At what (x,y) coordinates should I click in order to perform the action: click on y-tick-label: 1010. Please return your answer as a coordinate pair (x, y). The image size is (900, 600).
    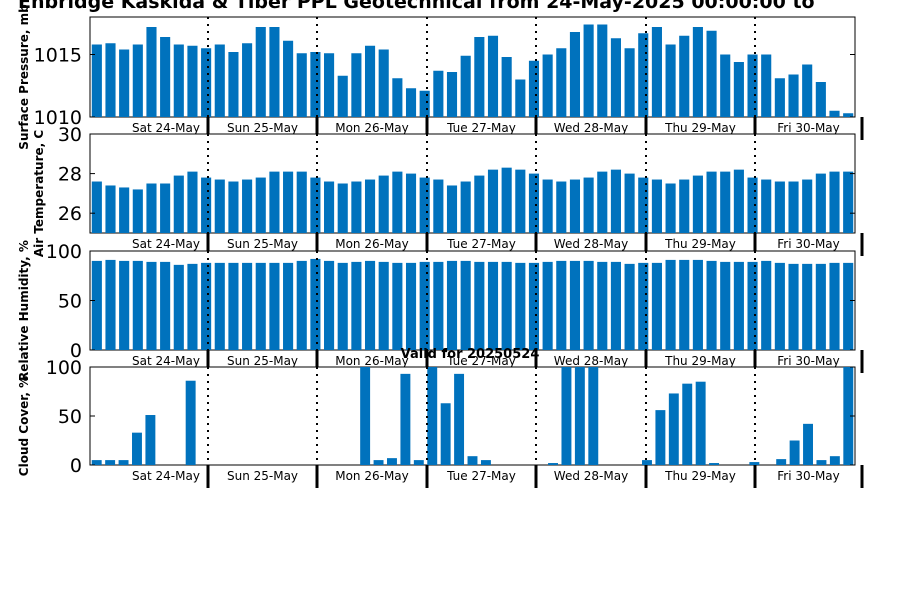
    Looking at the image, I should click on (58, 118).